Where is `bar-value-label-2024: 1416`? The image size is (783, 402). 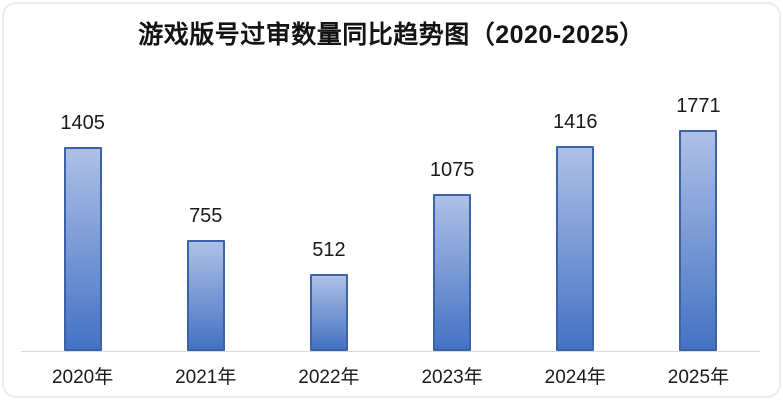 bar-value-label-2024: 1416 is located at coordinates (575, 122).